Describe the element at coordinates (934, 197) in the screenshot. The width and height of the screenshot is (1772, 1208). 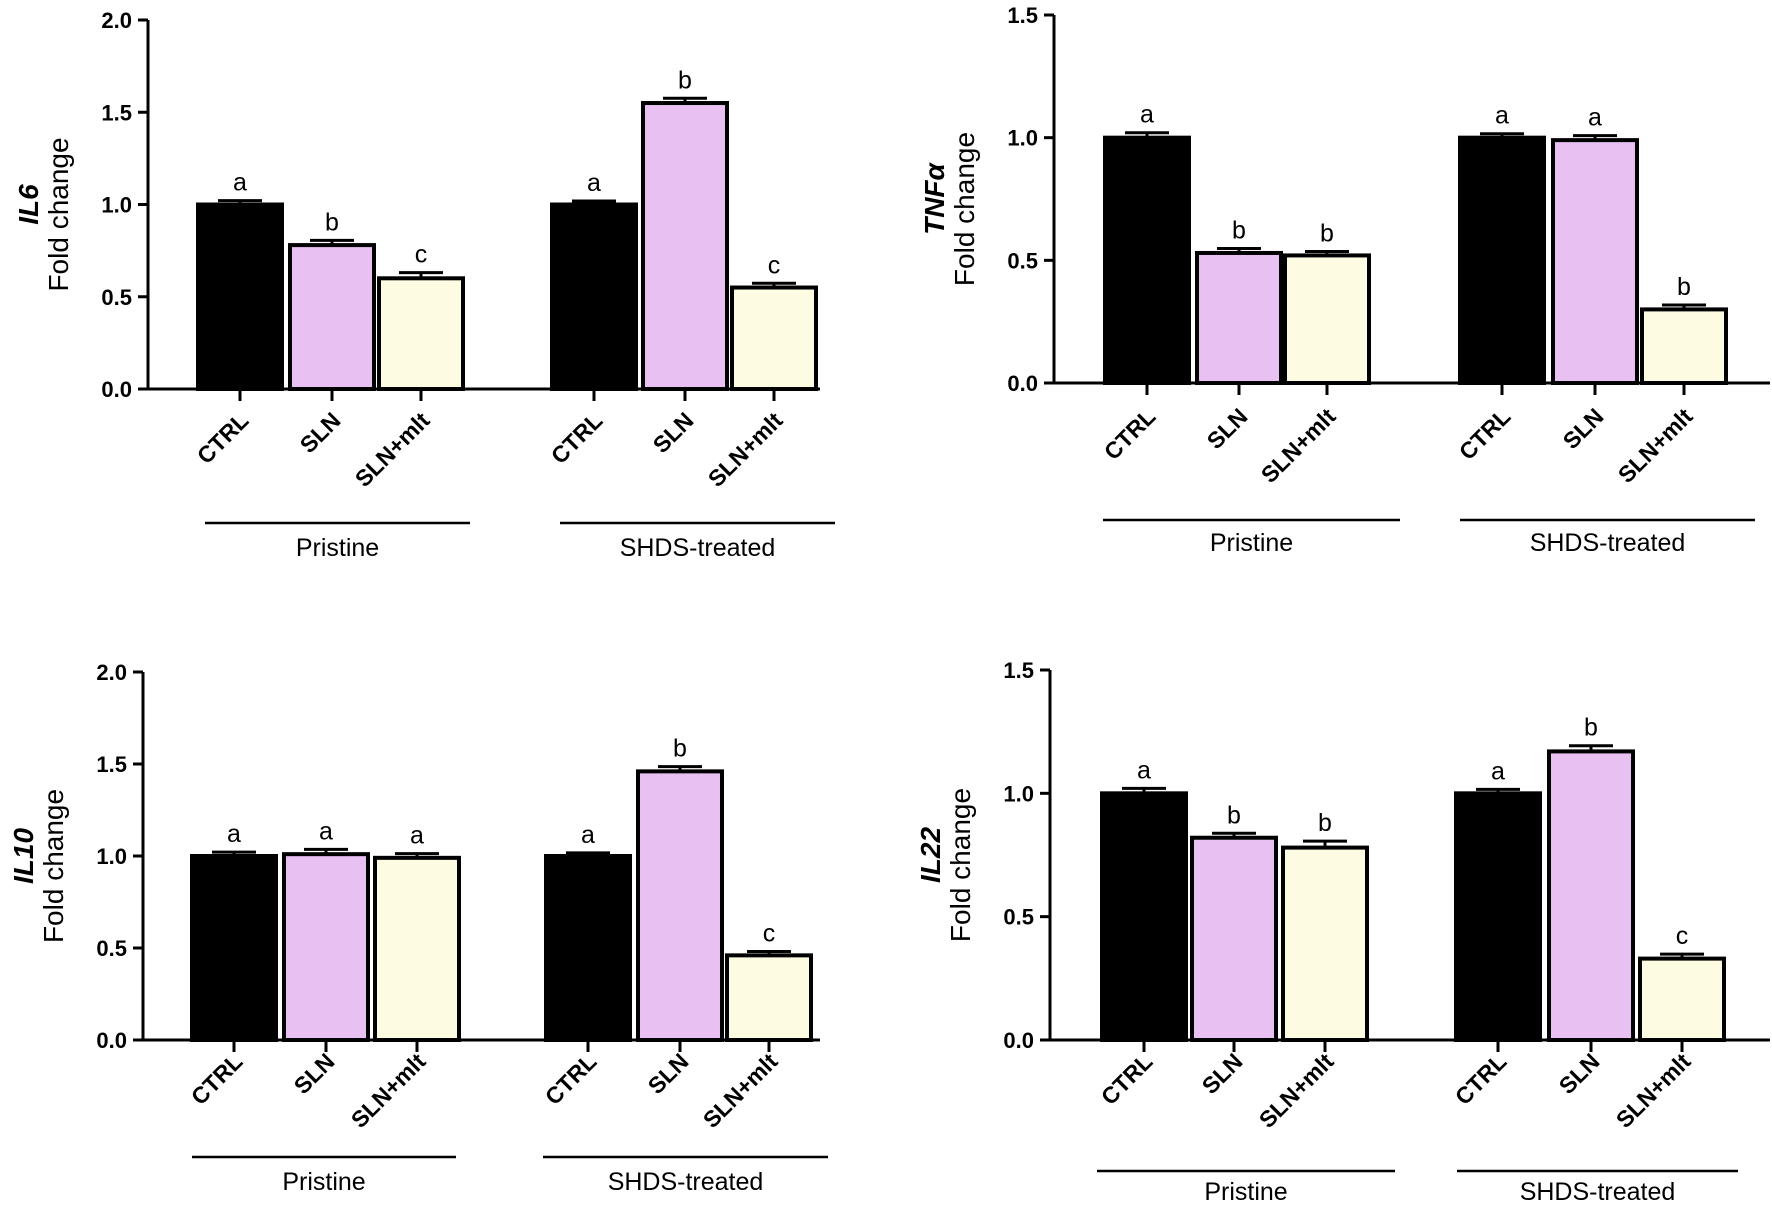
I see `y-axis-gene-label: TNFα` at that location.